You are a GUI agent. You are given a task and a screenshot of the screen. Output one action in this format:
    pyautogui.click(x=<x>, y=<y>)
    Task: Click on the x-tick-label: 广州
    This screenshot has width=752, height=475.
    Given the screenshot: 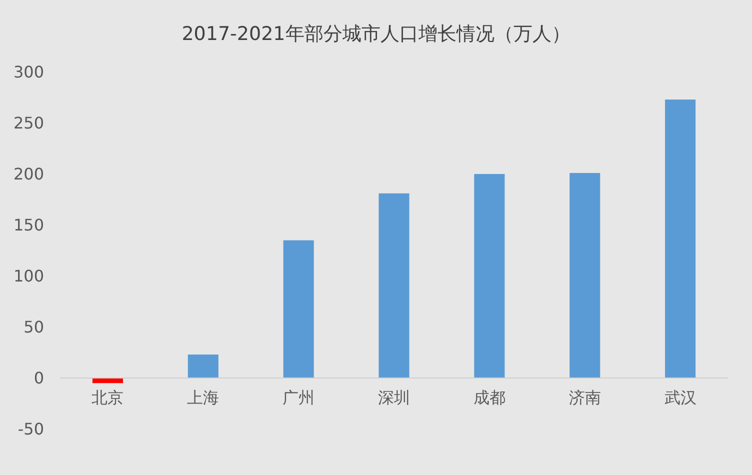 What is the action you would take?
    pyautogui.click(x=298, y=397)
    